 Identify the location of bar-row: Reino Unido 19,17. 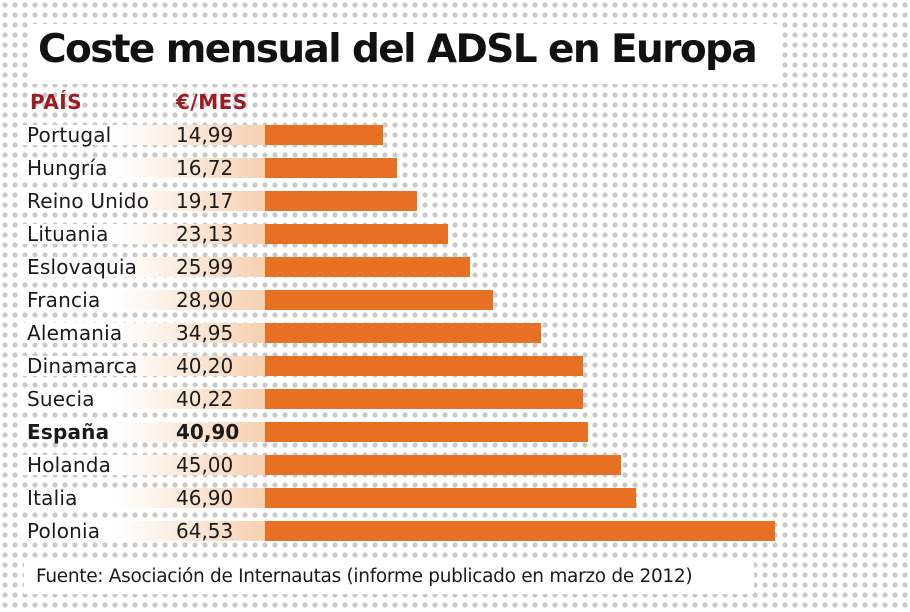
(402, 201).